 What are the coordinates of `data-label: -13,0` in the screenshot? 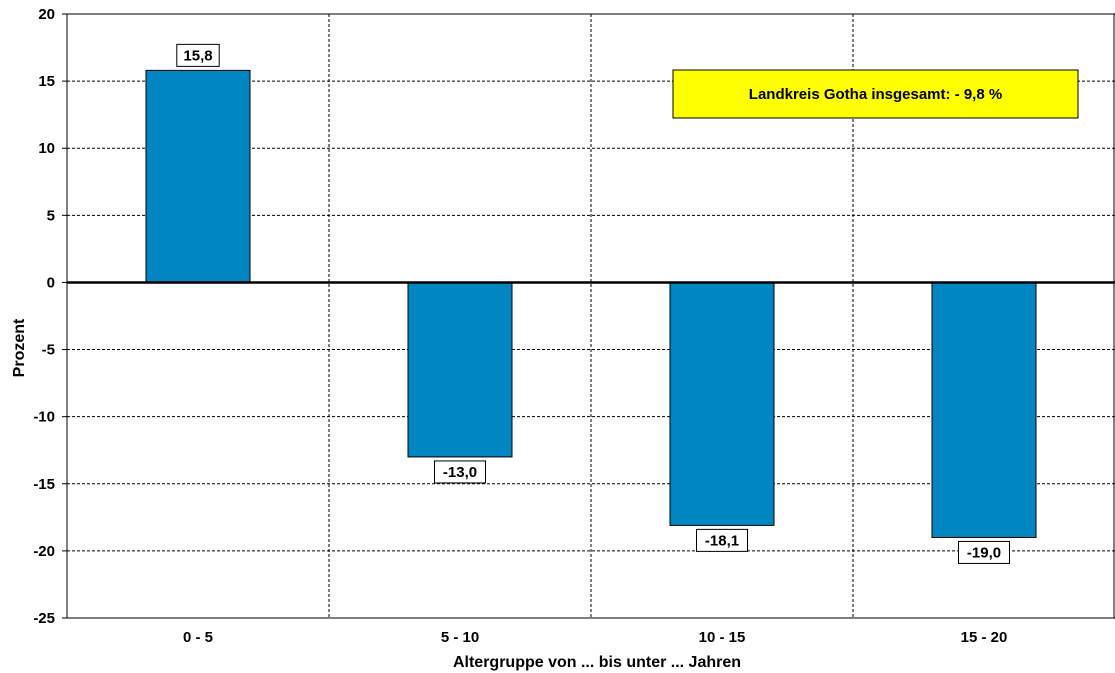 It's located at (460, 472).